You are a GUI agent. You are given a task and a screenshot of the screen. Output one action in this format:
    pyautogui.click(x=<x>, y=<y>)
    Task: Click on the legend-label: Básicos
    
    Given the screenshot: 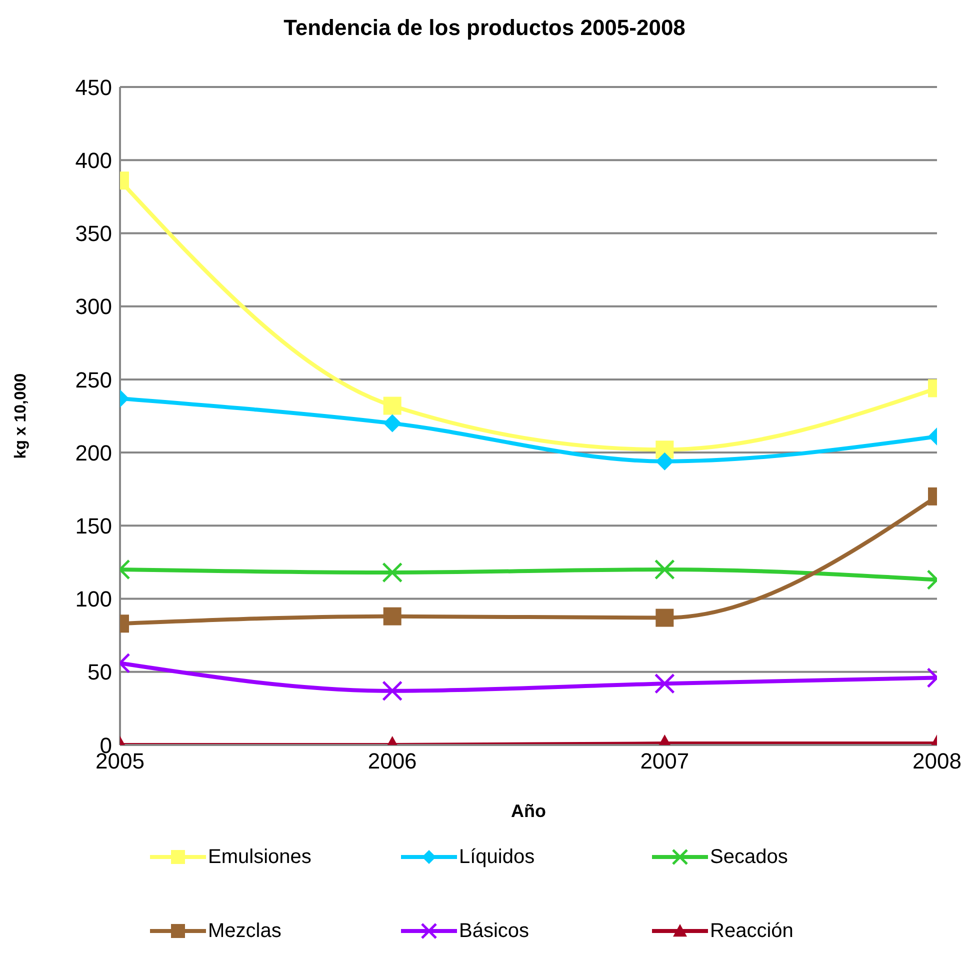 What is the action you would take?
    pyautogui.click(x=494, y=931)
    